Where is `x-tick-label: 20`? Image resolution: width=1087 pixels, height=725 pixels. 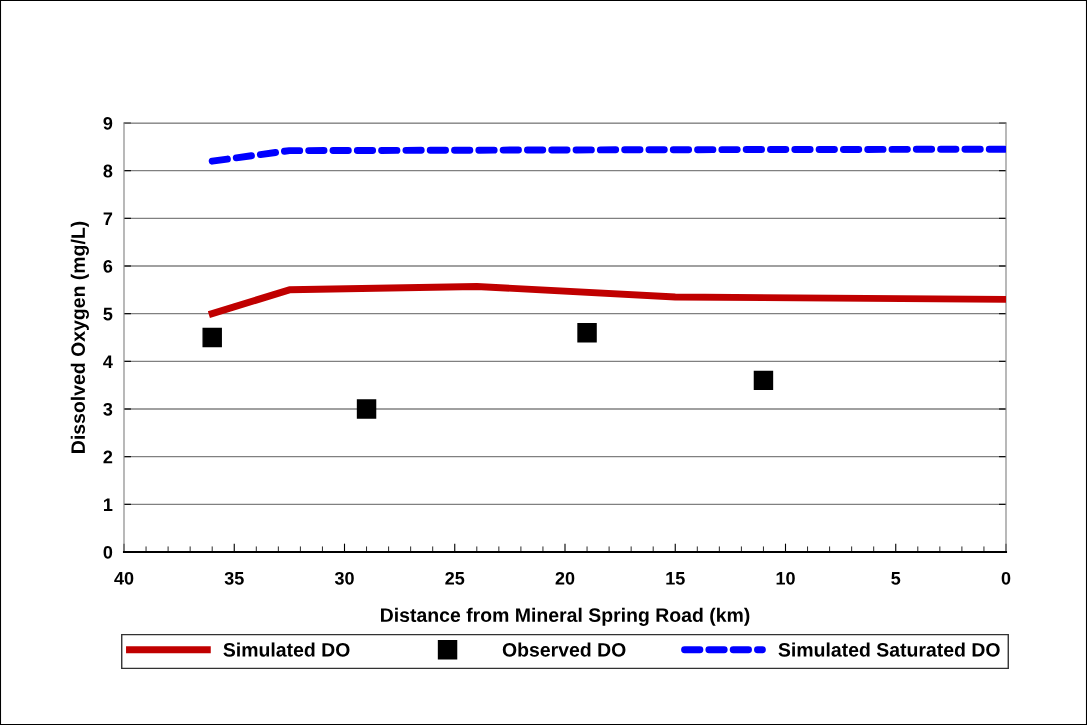
x-tick-label: 20 is located at coordinates (565, 578).